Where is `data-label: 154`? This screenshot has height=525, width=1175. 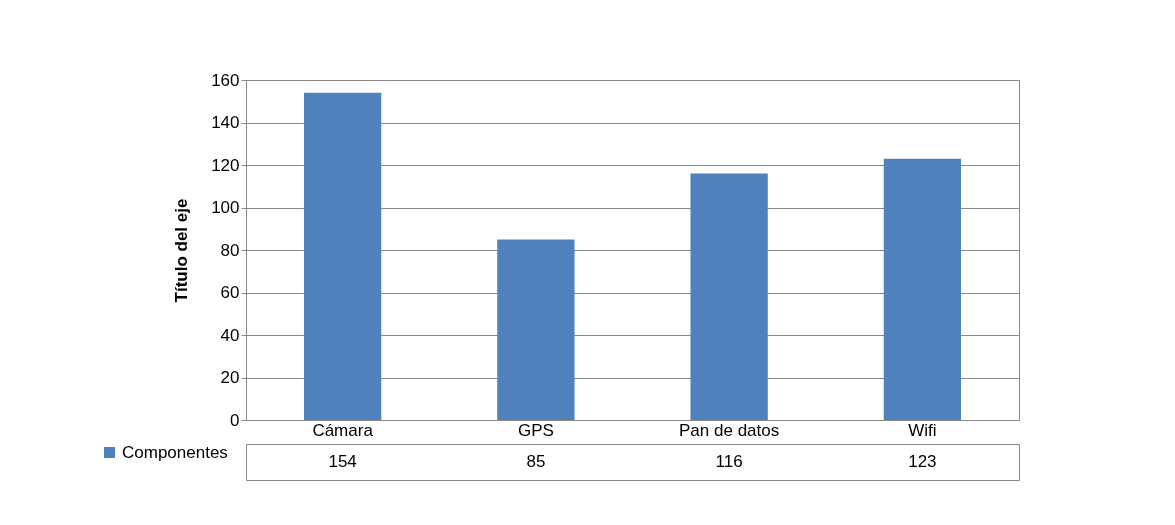 data-label: 154 is located at coordinates (342, 461).